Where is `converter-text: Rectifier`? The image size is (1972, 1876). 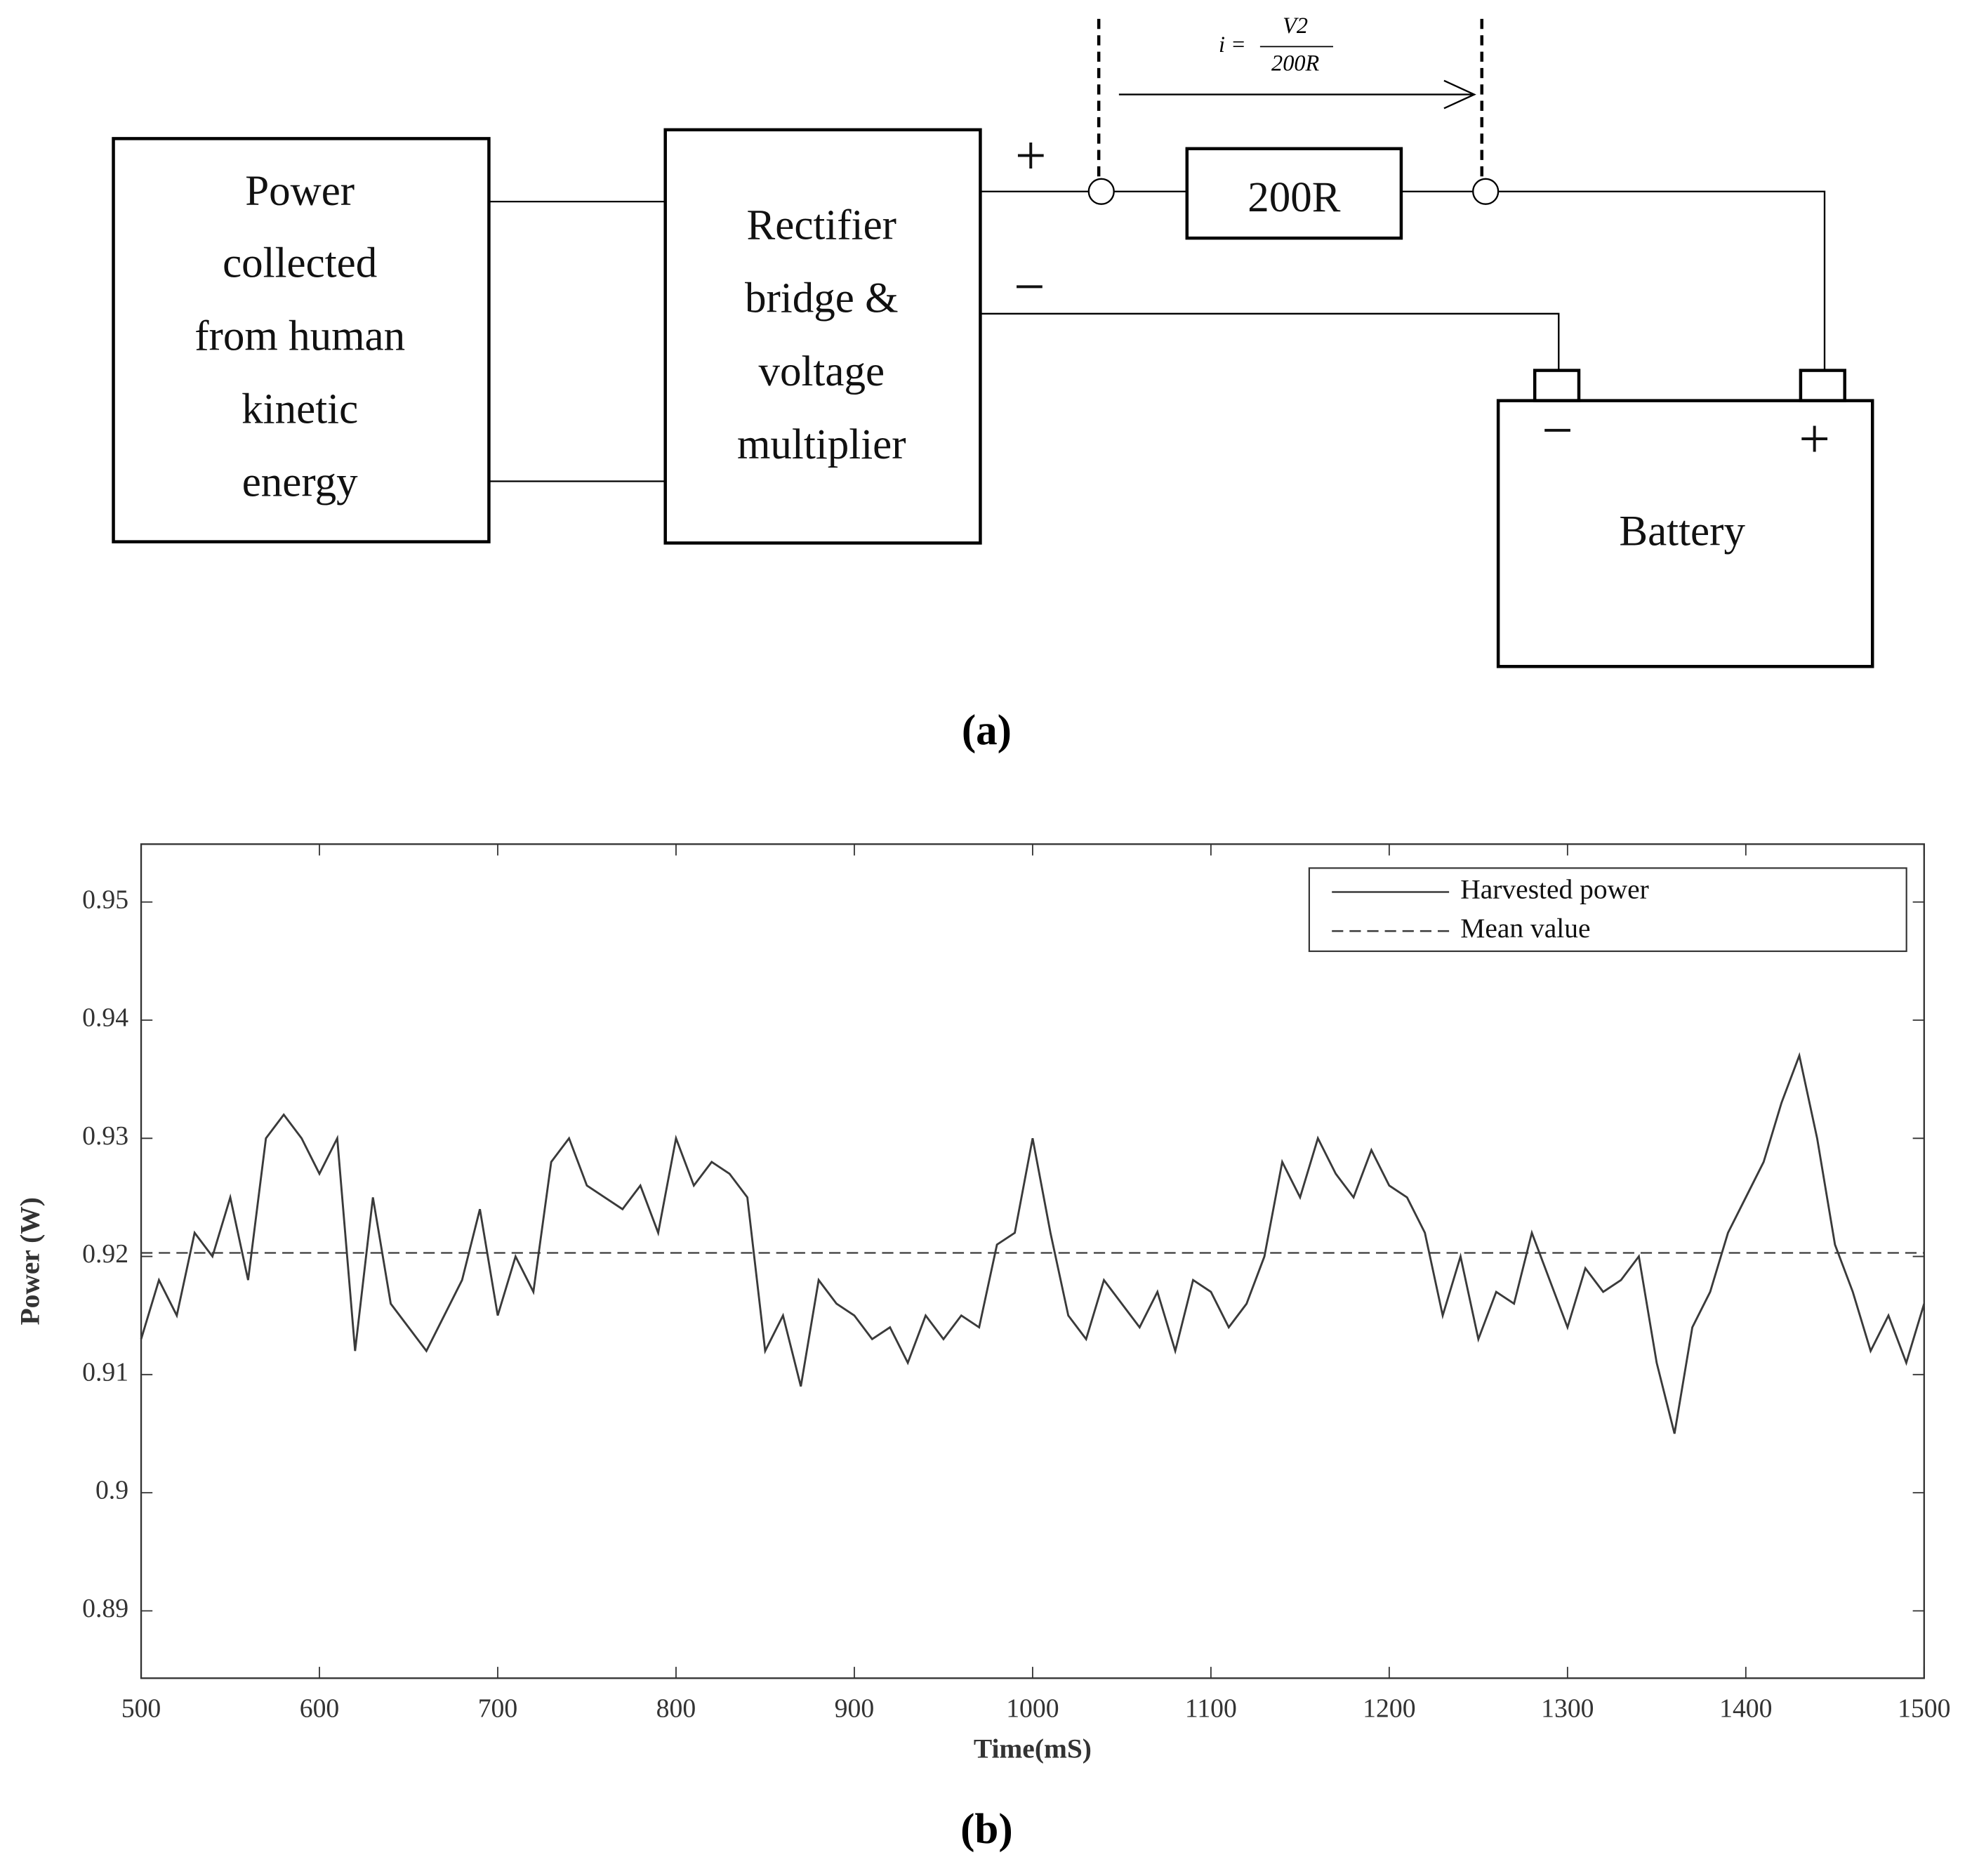 converter-text: Rectifier is located at coordinates (821, 225).